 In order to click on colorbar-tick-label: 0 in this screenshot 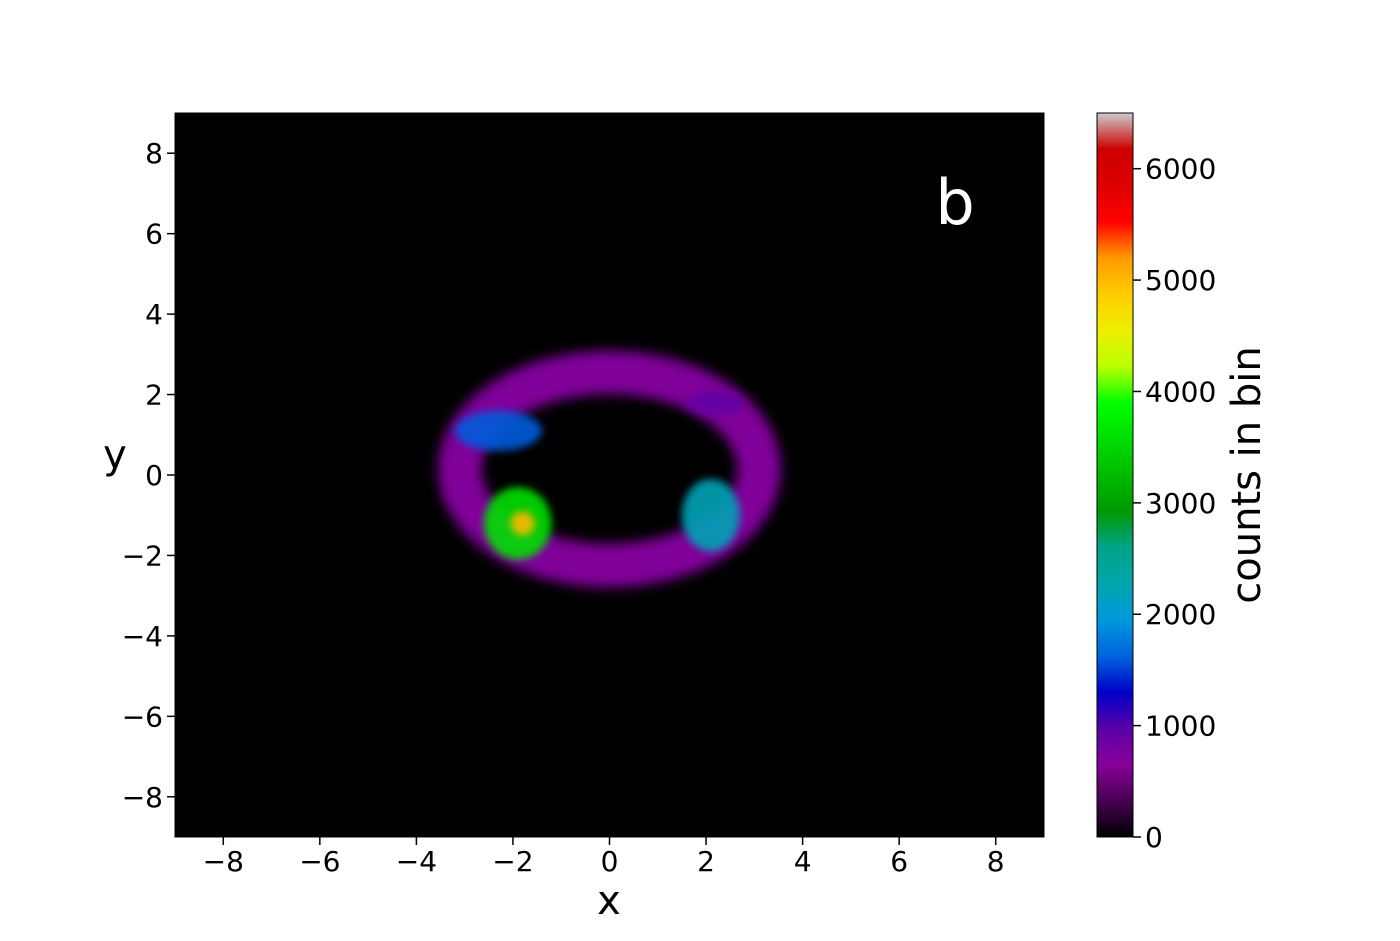, I will do `click(1154, 837)`.